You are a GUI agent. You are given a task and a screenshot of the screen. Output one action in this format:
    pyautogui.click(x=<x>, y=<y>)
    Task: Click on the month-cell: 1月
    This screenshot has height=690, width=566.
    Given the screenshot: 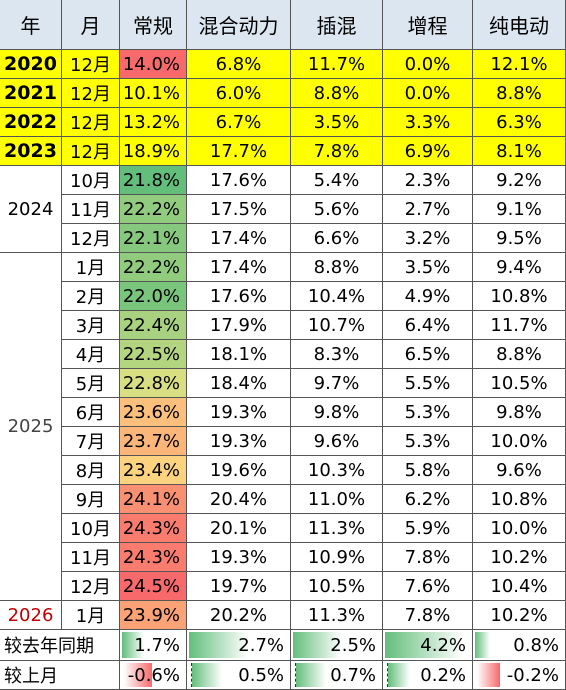 What is the action you would take?
    pyautogui.click(x=91, y=267)
    